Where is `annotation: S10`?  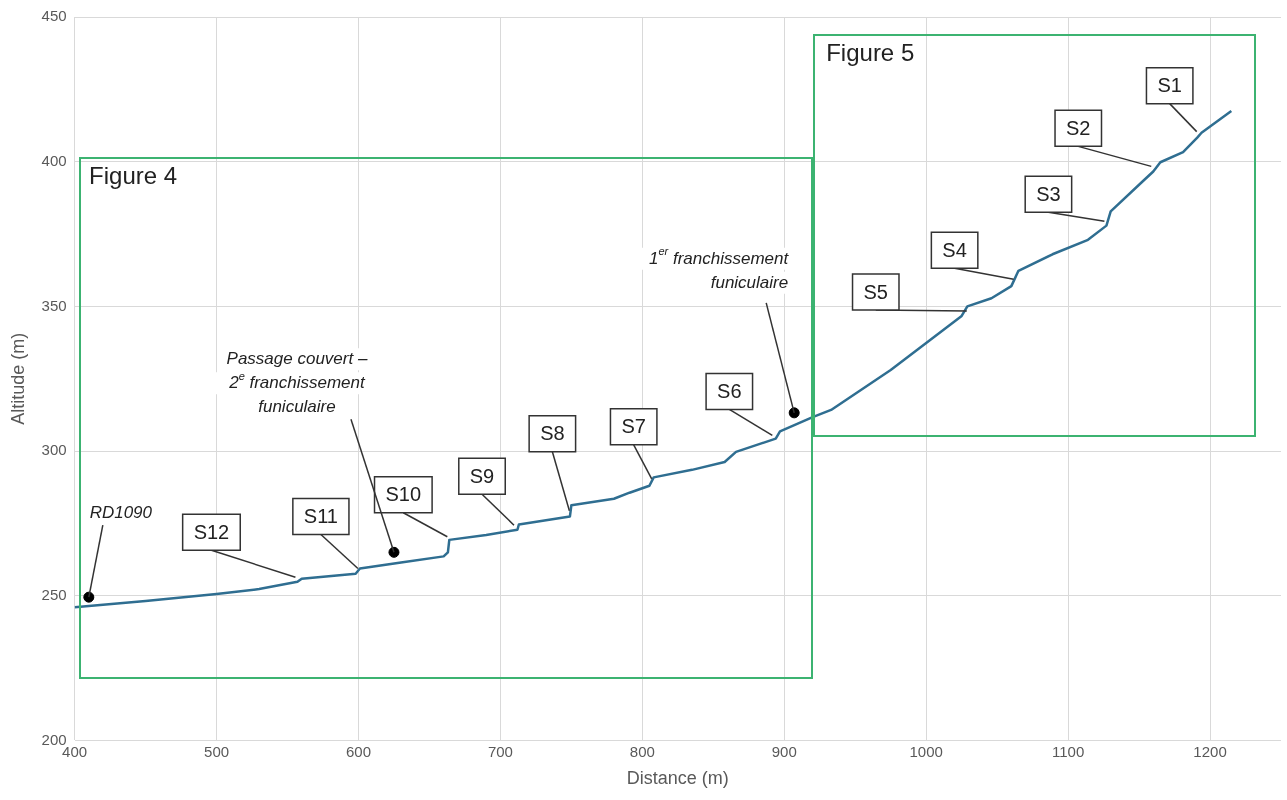
annotation: S10 is located at coordinates (403, 494).